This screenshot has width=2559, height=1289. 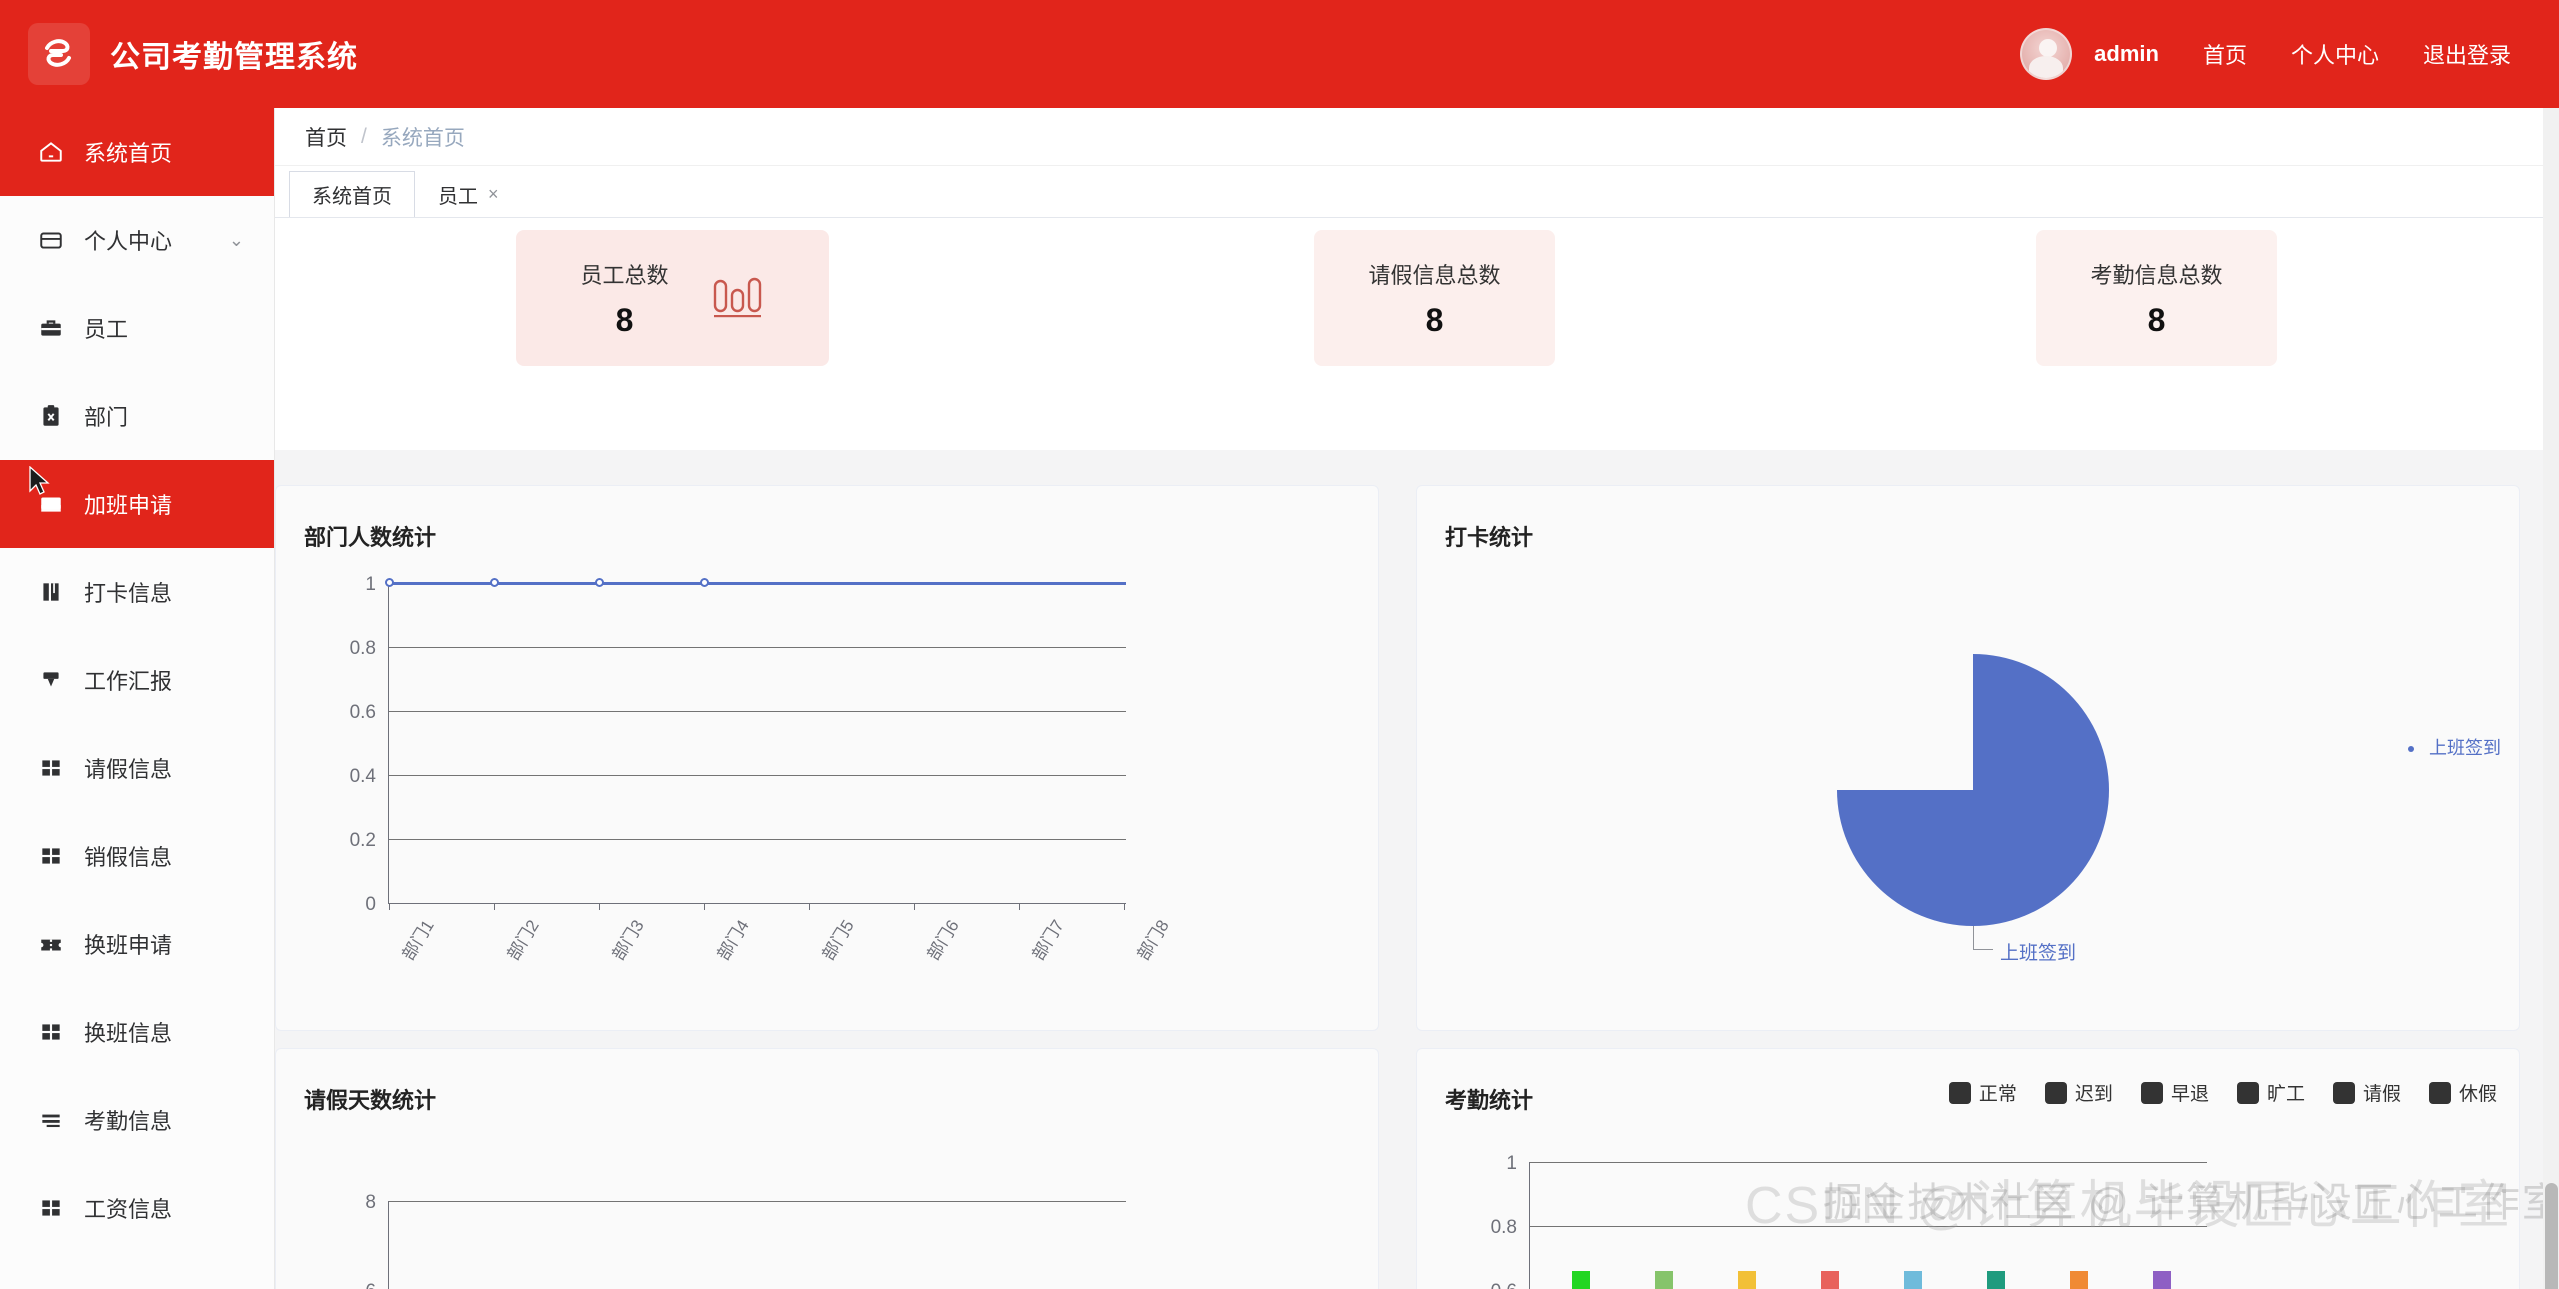 I want to click on bar-absent, so click(x=1830, y=1280).